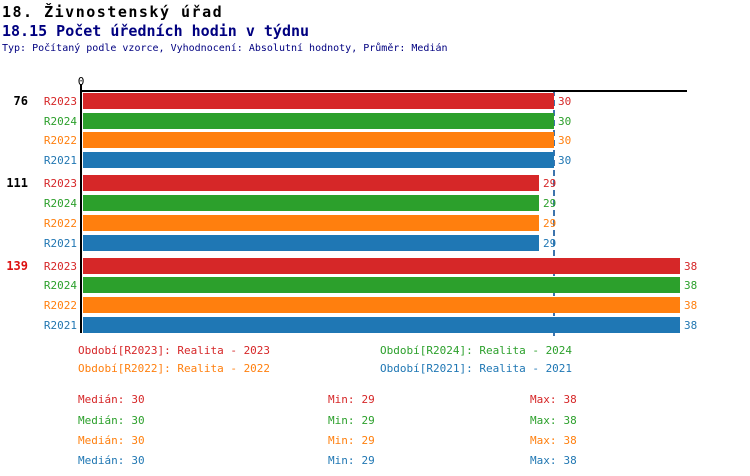  What do you see at coordinates (81, 81) in the screenshot?
I see `x-axis-zero-label: 0` at bounding box center [81, 81].